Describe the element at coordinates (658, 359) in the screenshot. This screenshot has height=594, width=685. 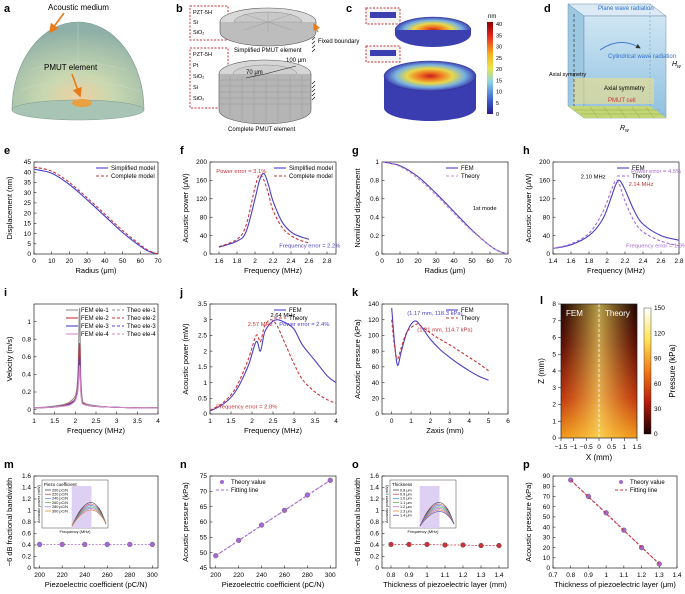
I see `colorbar-tick-label: 90` at that location.